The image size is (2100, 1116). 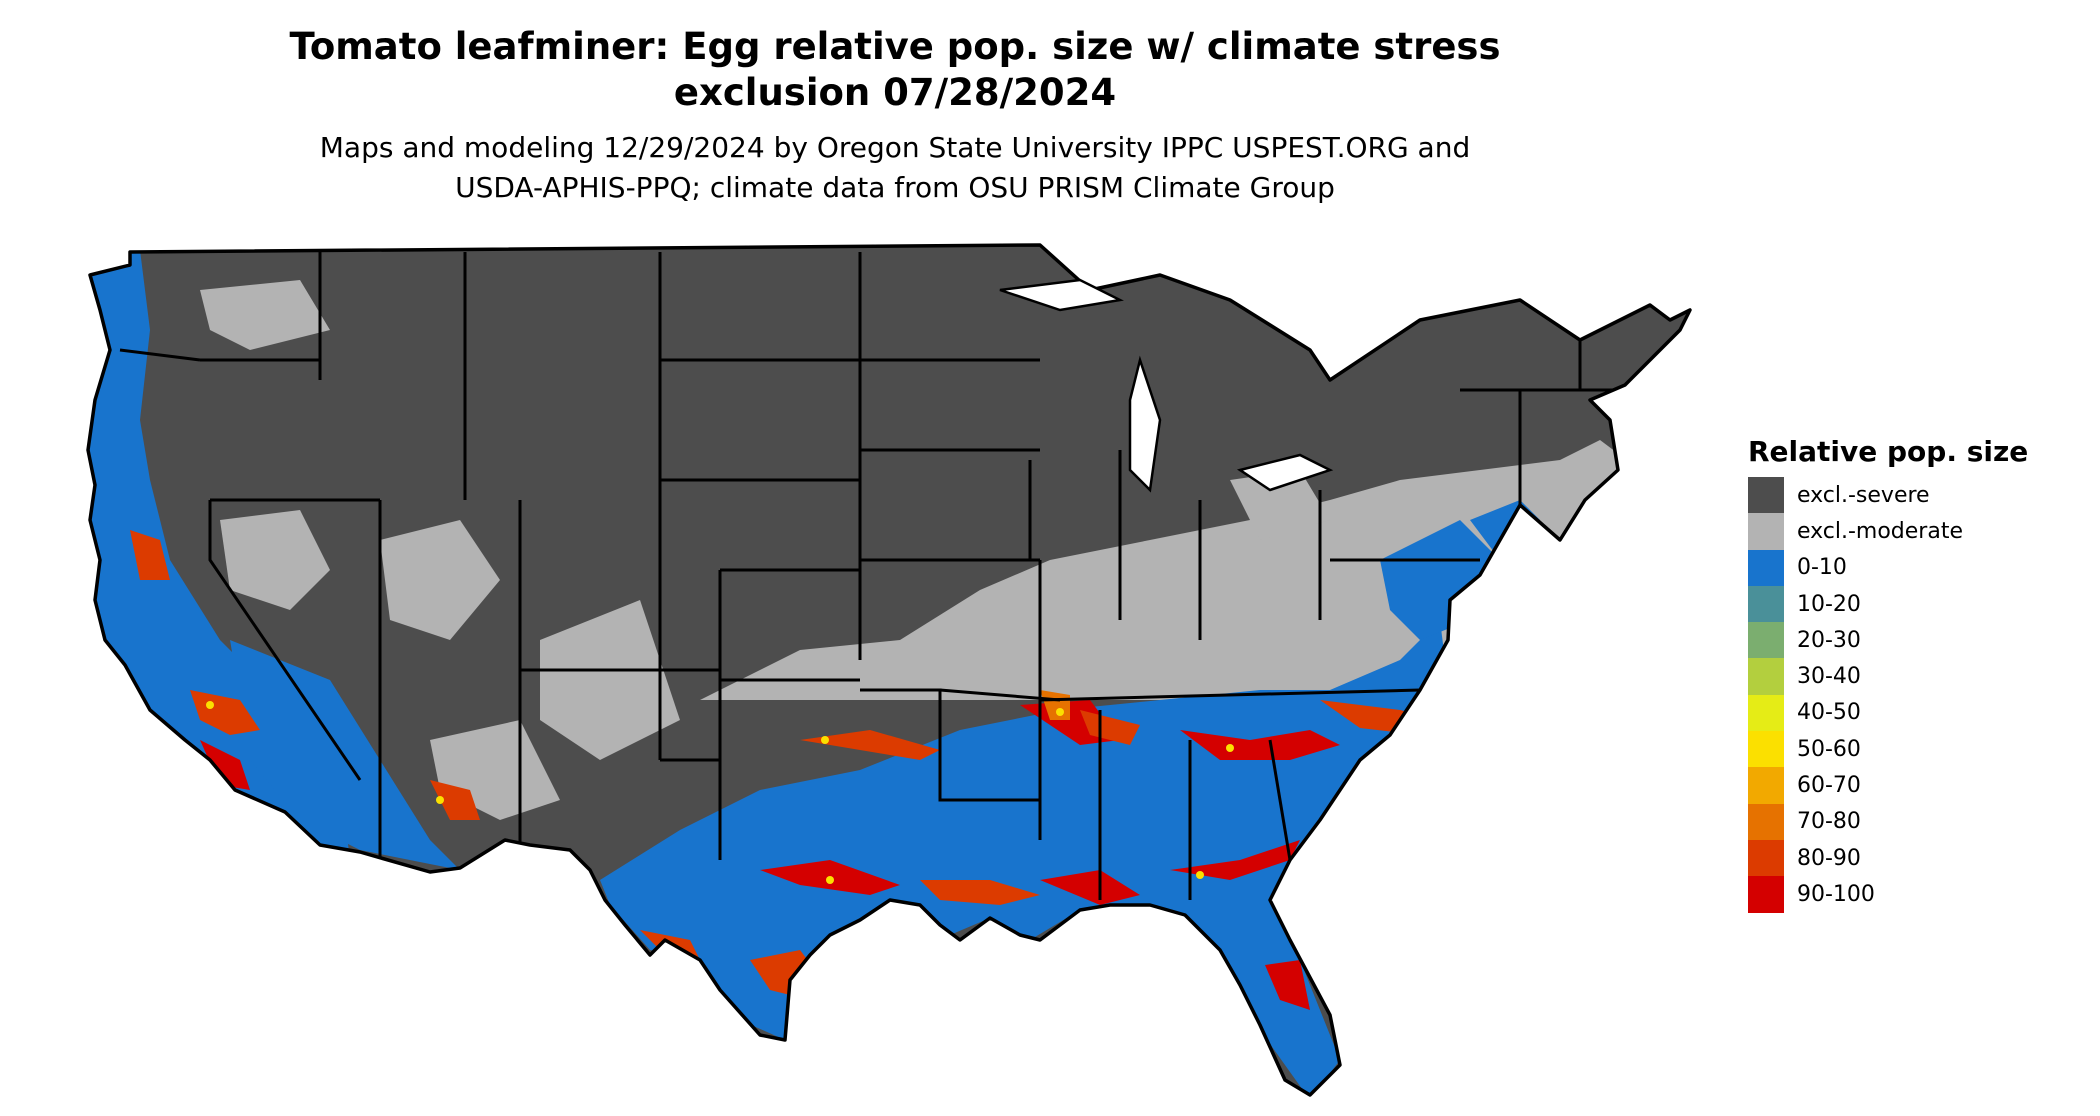 What do you see at coordinates (1829, 822) in the screenshot?
I see `legend-label: 70-80` at bounding box center [1829, 822].